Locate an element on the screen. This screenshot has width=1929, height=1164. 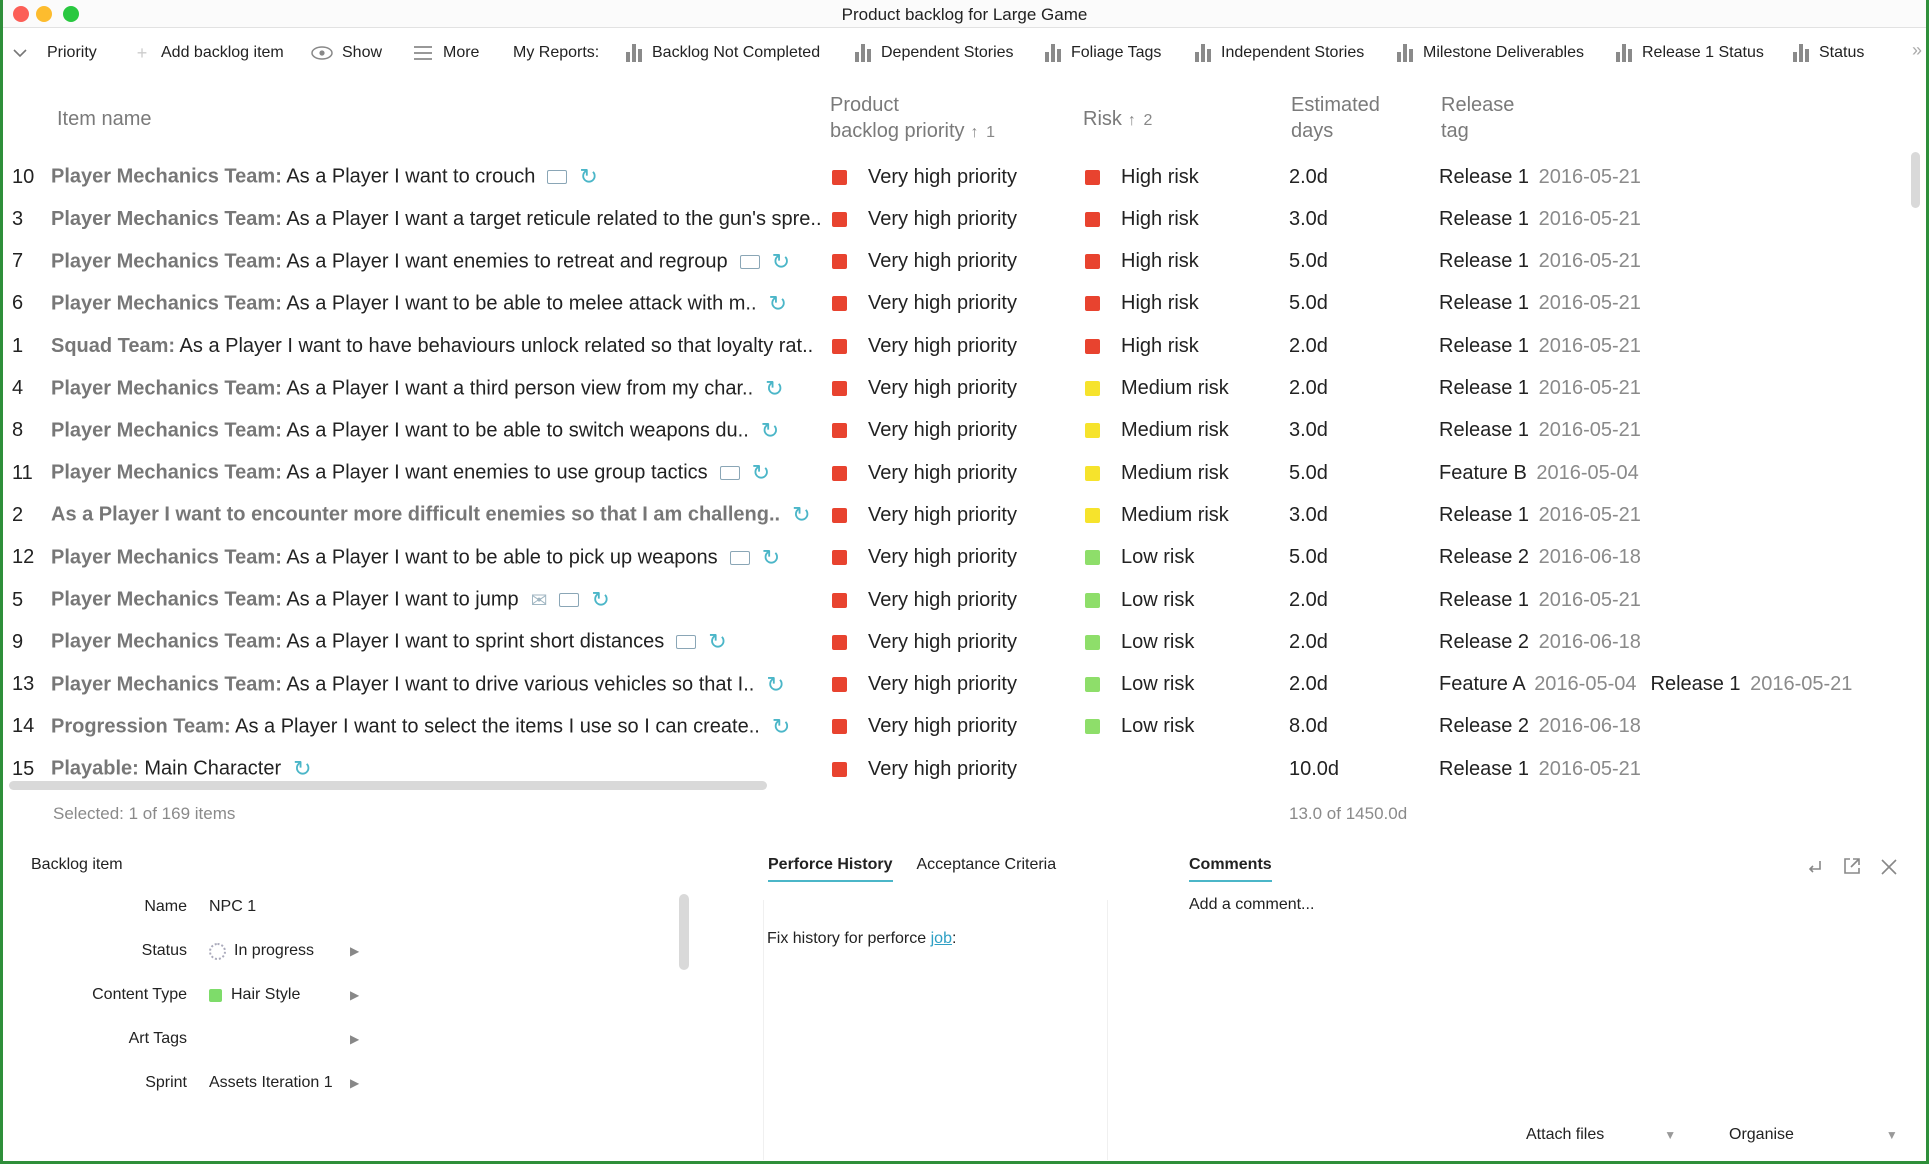
column-header-estimated-days: Estimated days is located at coordinates (1335, 118).